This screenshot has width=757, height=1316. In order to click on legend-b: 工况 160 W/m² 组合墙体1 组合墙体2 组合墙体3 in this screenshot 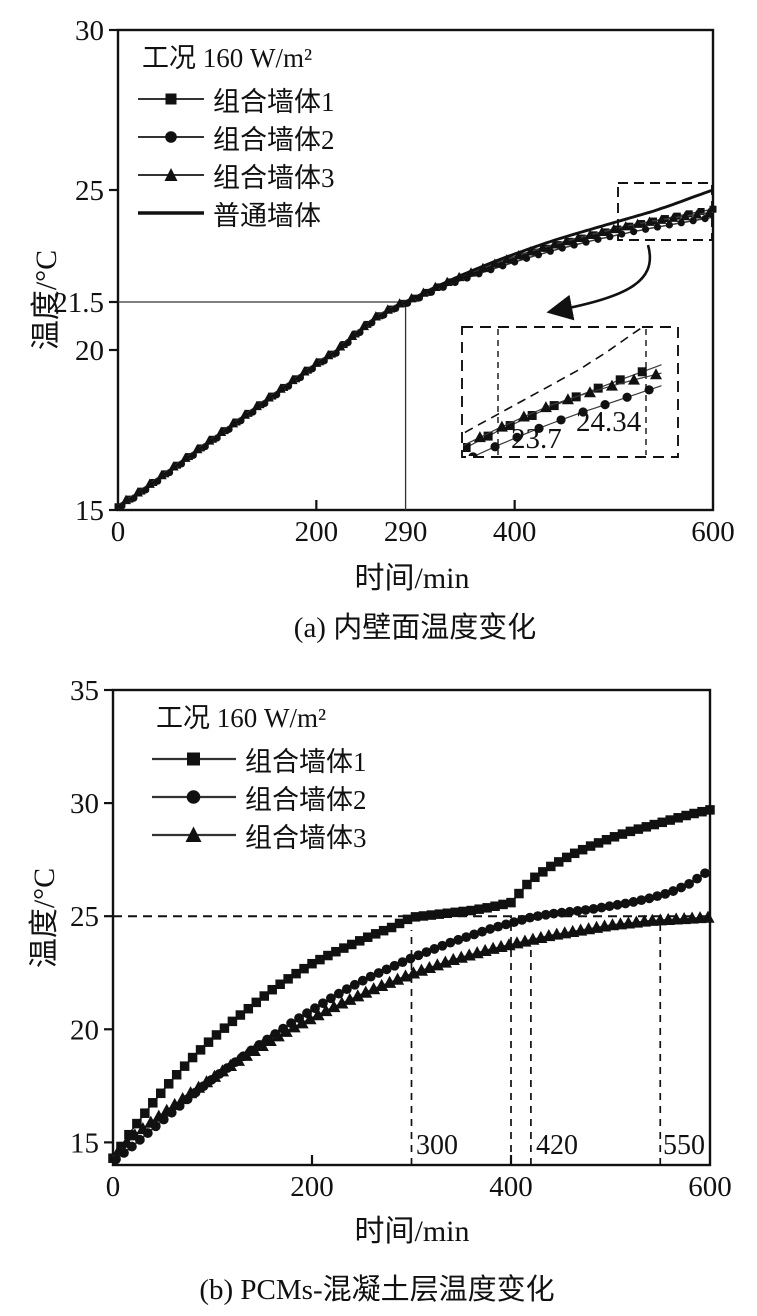, I will do `click(259, 775)`.